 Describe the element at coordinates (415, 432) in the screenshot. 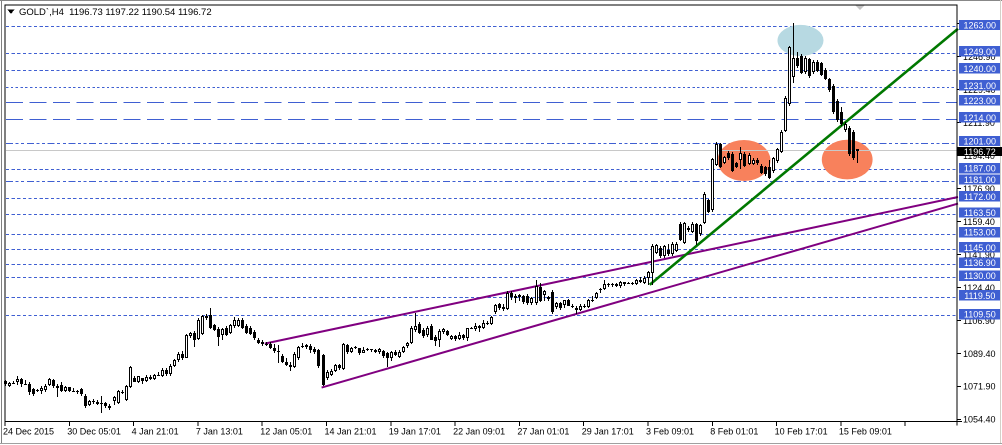

I see `svg-text: 19 Jan 17:01` at that location.